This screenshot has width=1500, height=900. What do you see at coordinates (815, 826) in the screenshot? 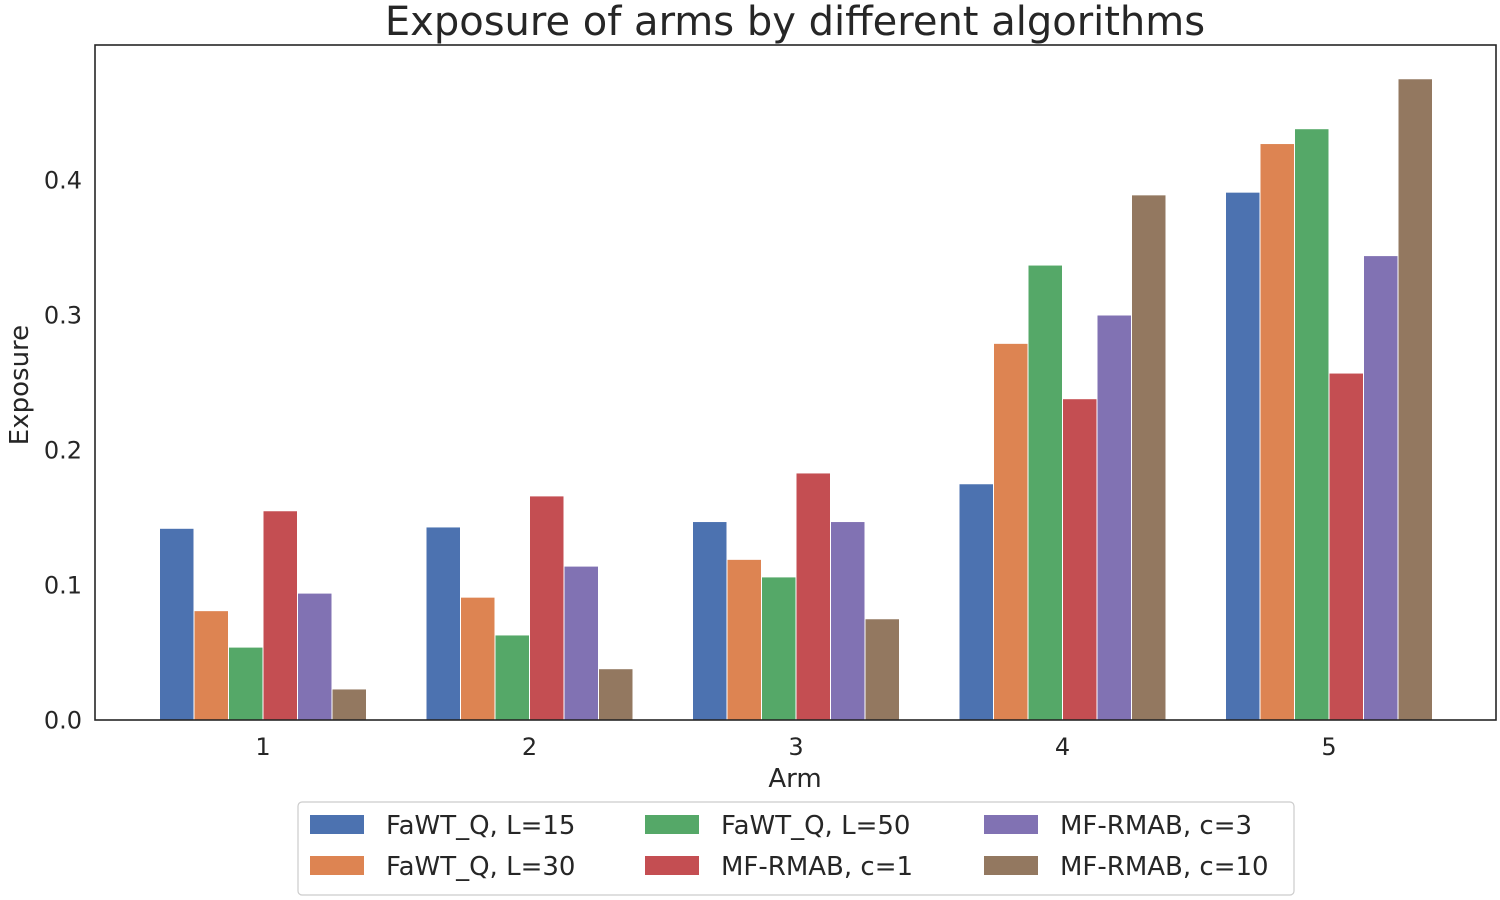
I see `legend-label: FaWT_Q, L=50` at bounding box center [815, 826].